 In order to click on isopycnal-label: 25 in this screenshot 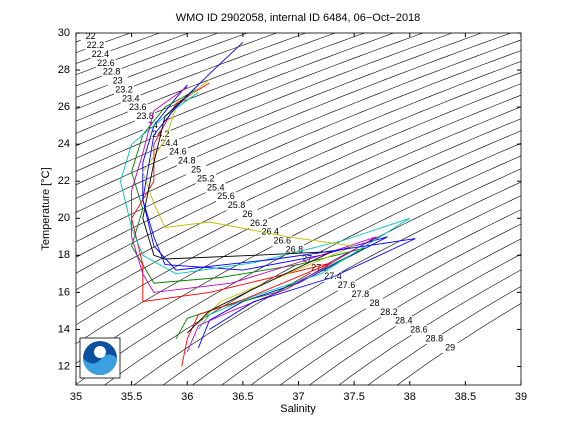, I will do `click(196, 169)`.